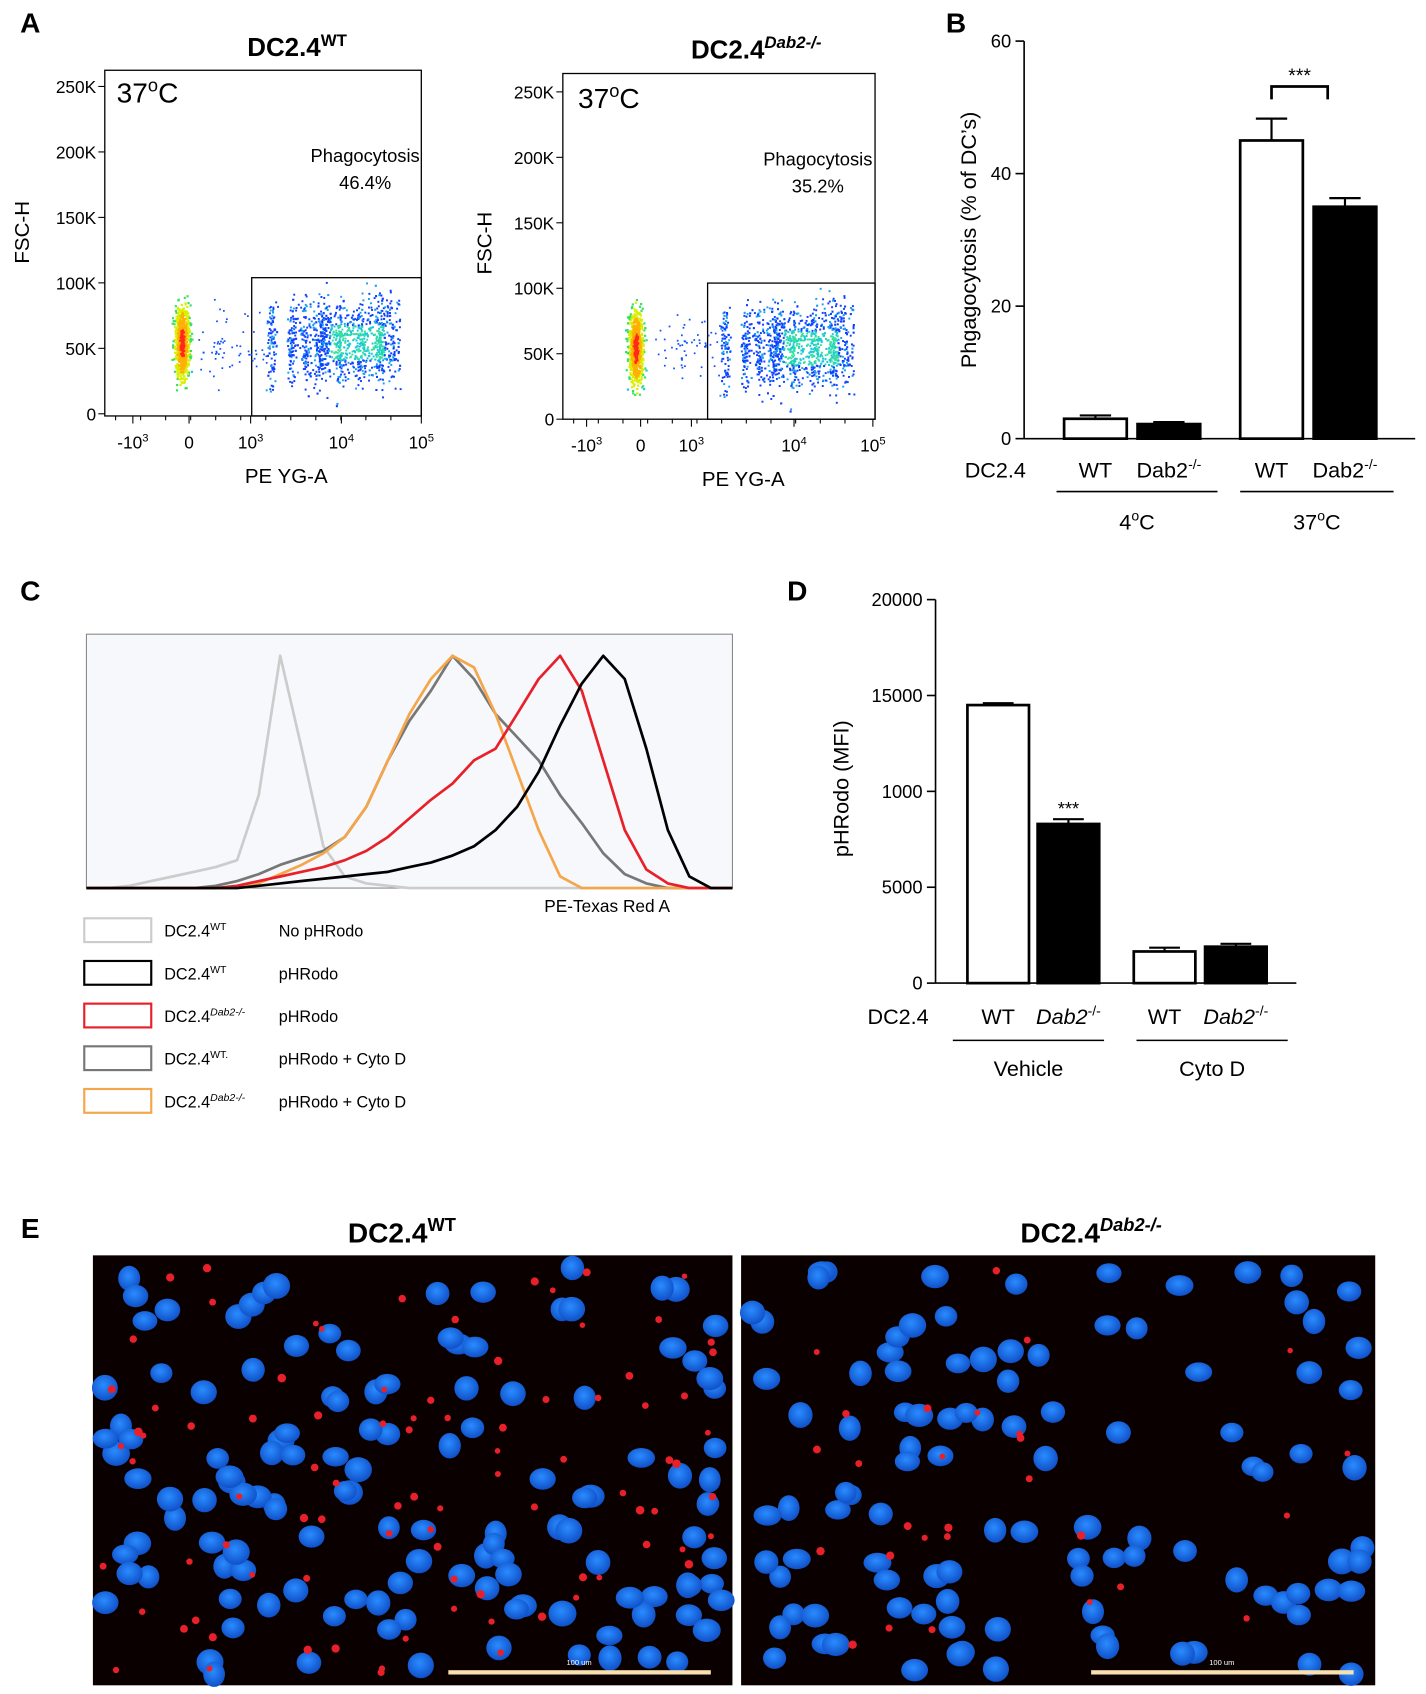  Describe the element at coordinates (792, 42) in the screenshot. I see `plot-title-sup: Dab2-/-` at that location.